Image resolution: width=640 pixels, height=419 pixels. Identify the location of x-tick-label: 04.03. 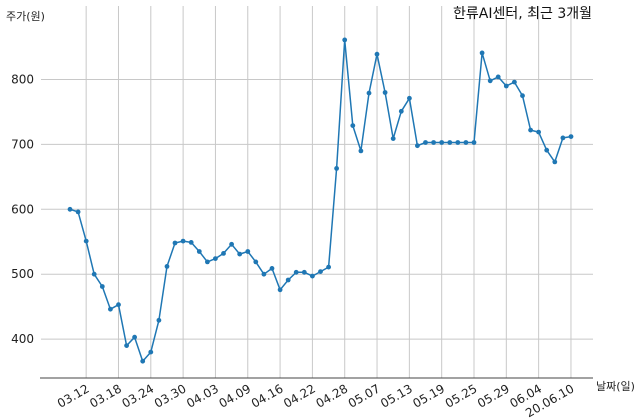
(202, 395).